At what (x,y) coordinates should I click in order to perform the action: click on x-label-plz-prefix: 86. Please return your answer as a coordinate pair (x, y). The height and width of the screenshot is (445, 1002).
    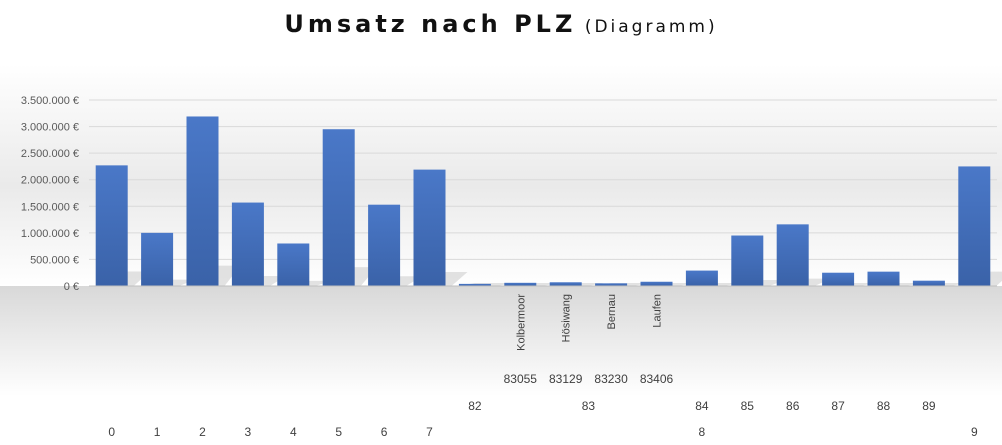
    Looking at the image, I should click on (793, 406).